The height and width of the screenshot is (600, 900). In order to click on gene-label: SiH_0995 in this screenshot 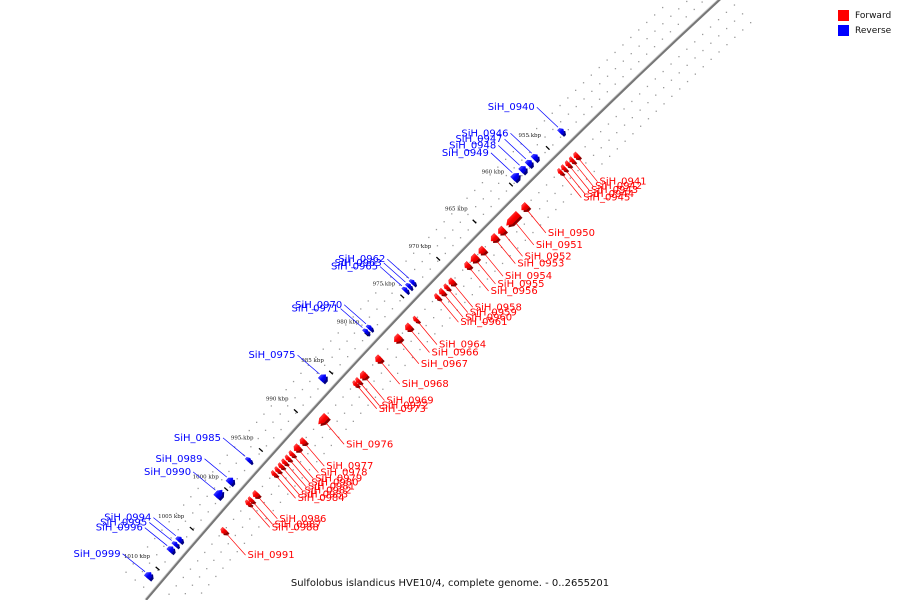, I will do `click(123, 522)`.